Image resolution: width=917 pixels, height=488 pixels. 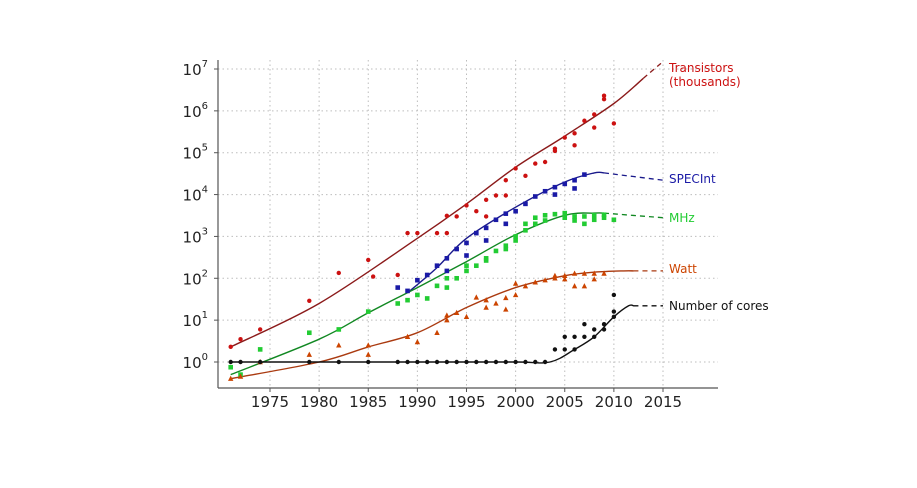 What do you see at coordinates (195, 362) in the screenshot?
I see `y-tick-label: 10⁰` at bounding box center [195, 362].